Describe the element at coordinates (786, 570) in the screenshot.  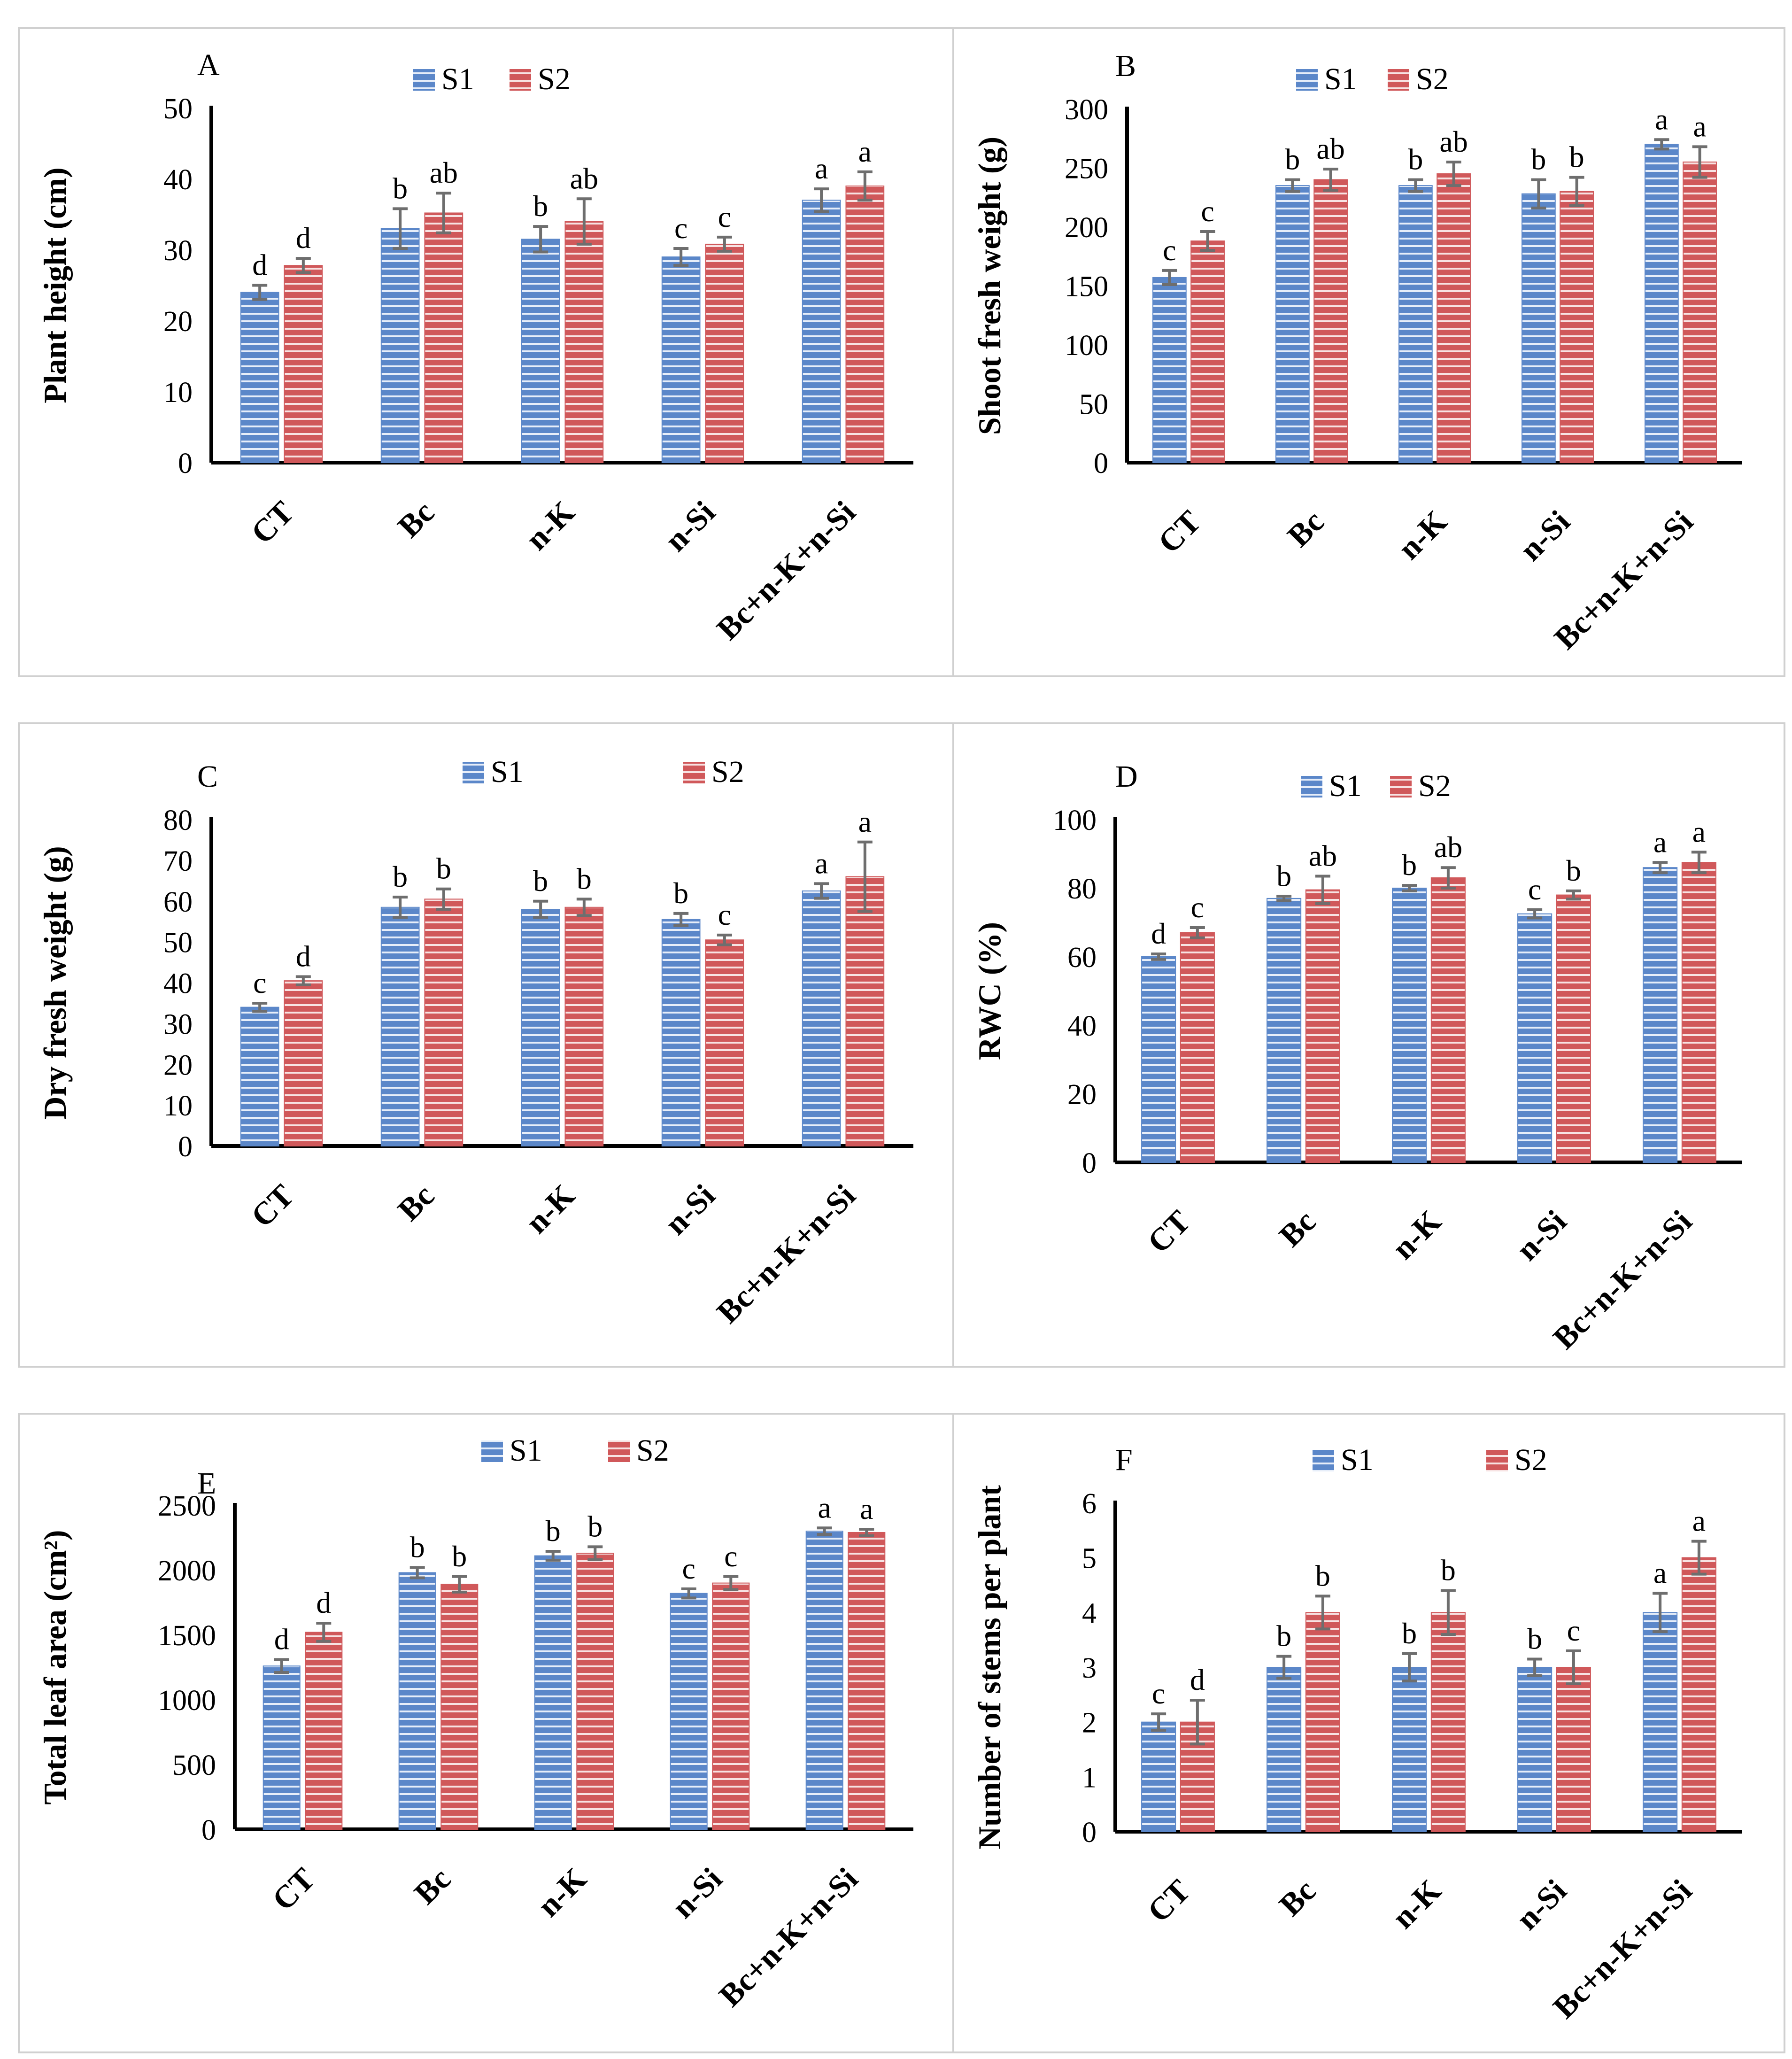
I see `x-tick-label: Bc+n-K+n-Si` at that location.